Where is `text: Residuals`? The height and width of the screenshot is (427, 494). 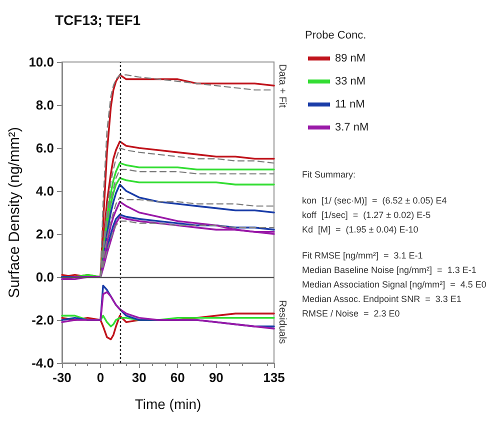 text: Residuals is located at coordinates (282, 322).